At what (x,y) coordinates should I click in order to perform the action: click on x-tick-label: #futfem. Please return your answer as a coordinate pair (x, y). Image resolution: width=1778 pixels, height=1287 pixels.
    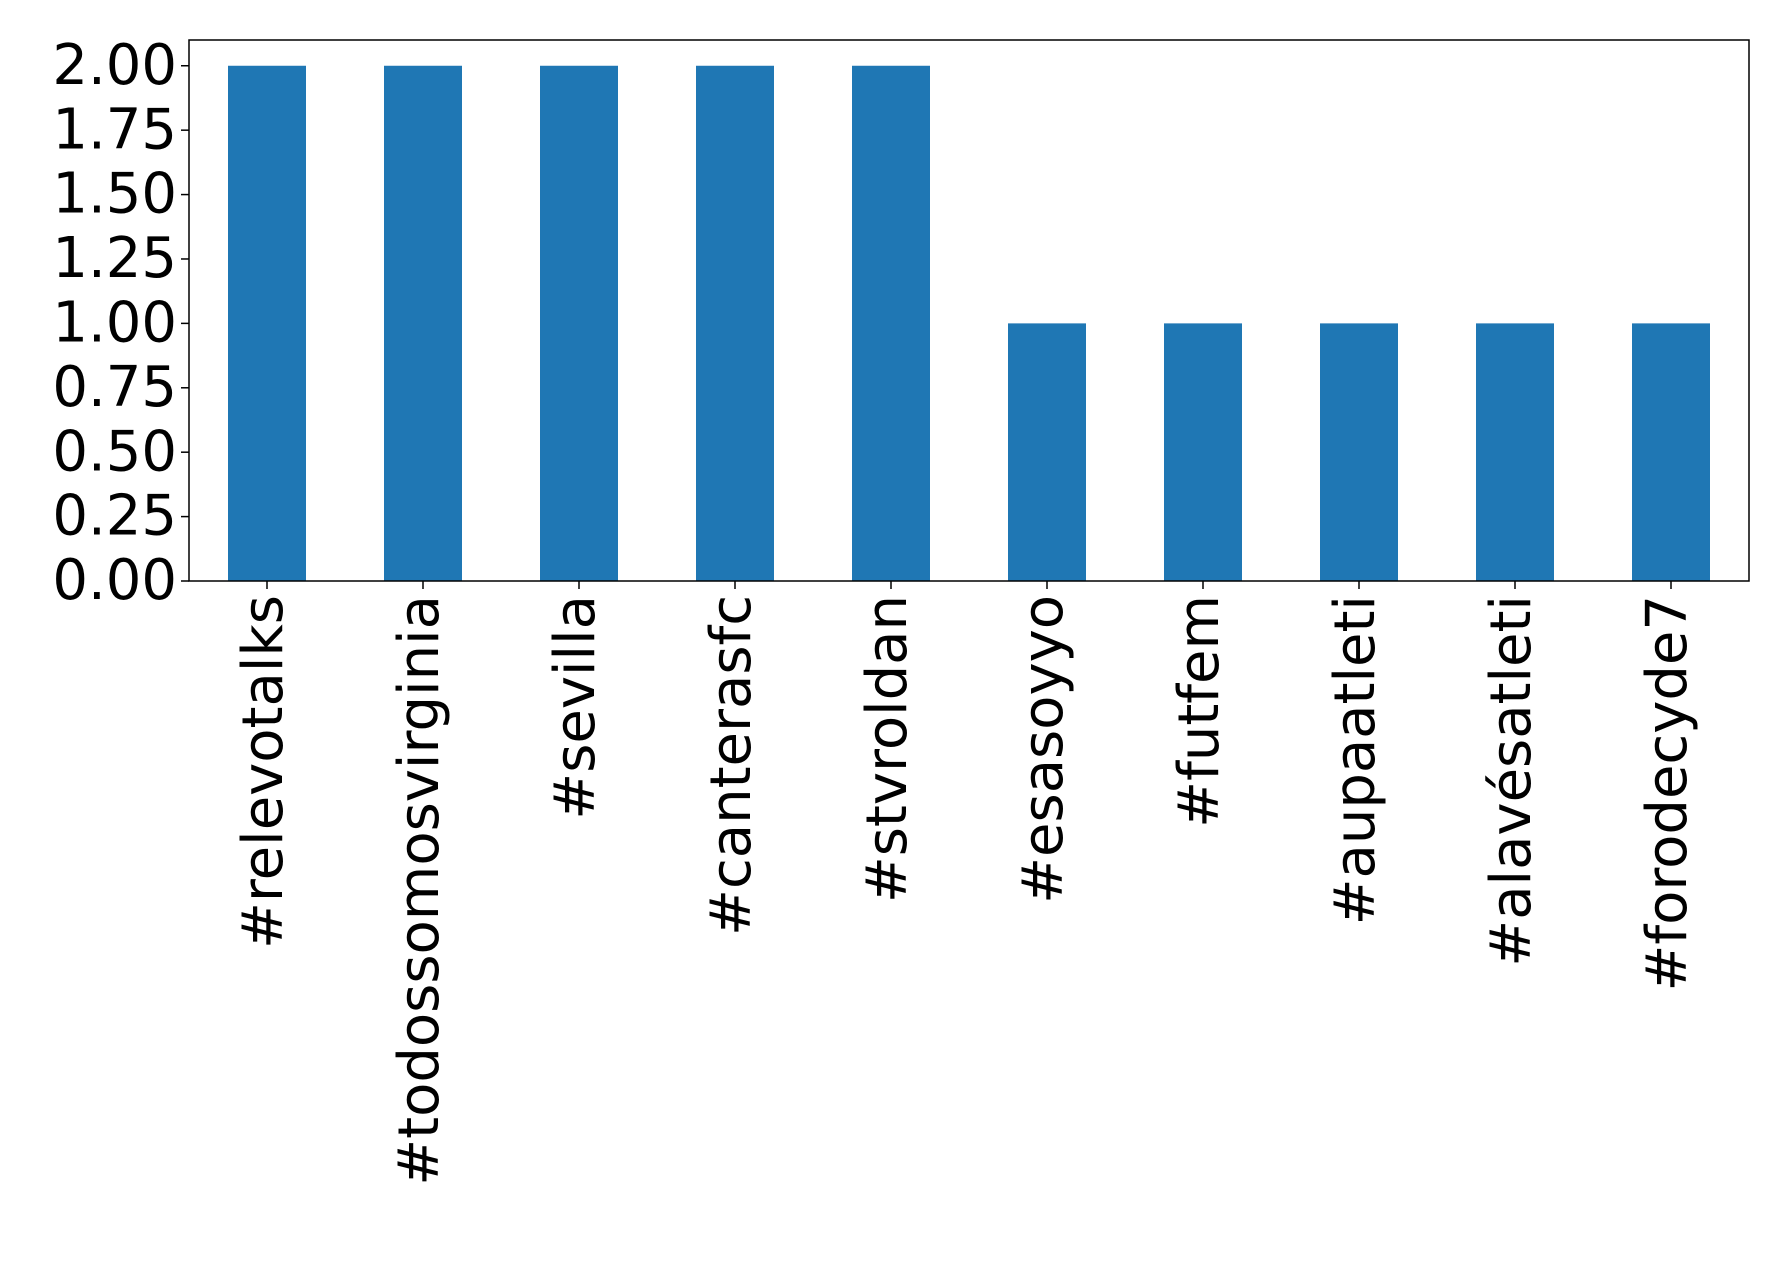
    Looking at the image, I should click on (1199, 711).